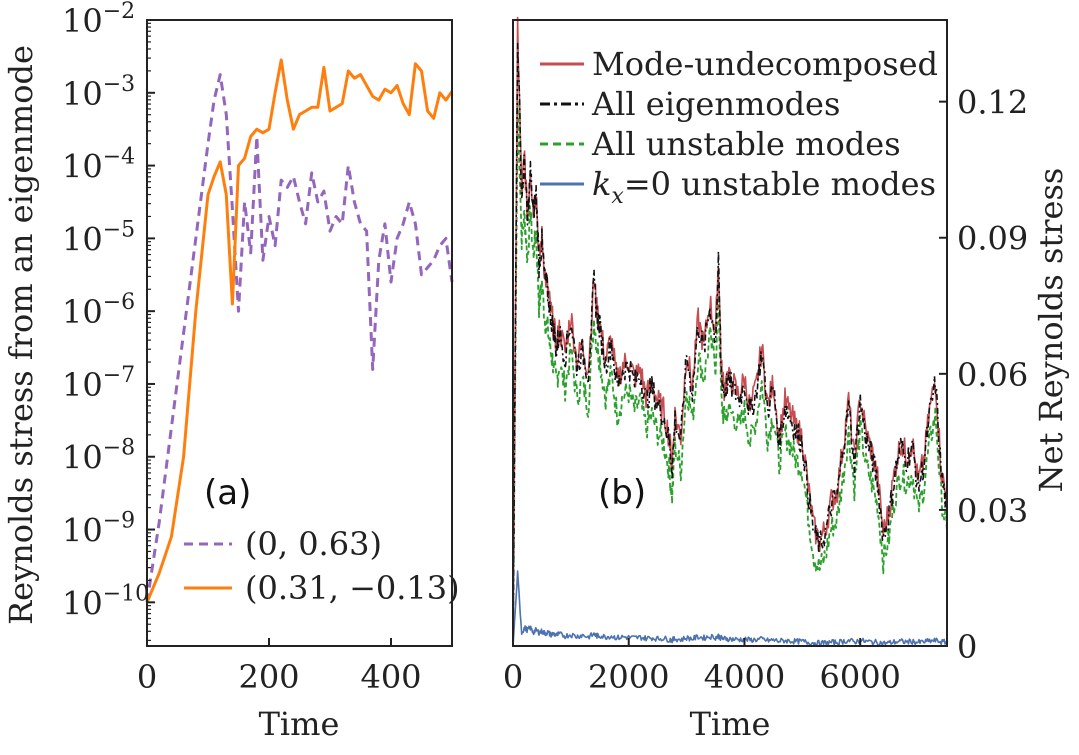 The width and height of the screenshot is (1079, 755). What do you see at coordinates (992, 239) in the screenshot?
I see `y-tick-label-b-3: 0.09` at bounding box center [992, 239].